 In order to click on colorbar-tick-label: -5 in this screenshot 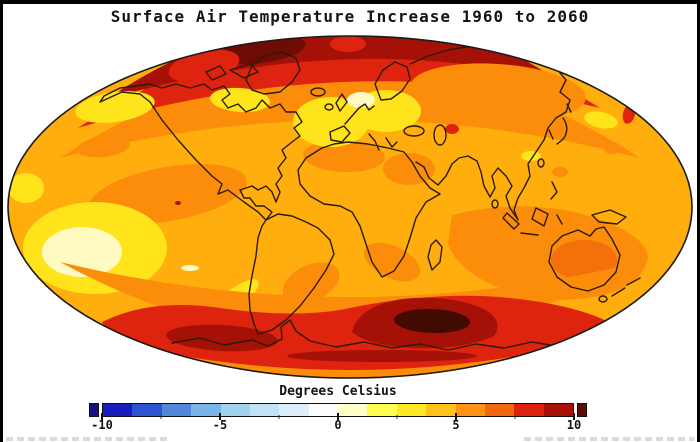, I will do `click(220, 425)`.